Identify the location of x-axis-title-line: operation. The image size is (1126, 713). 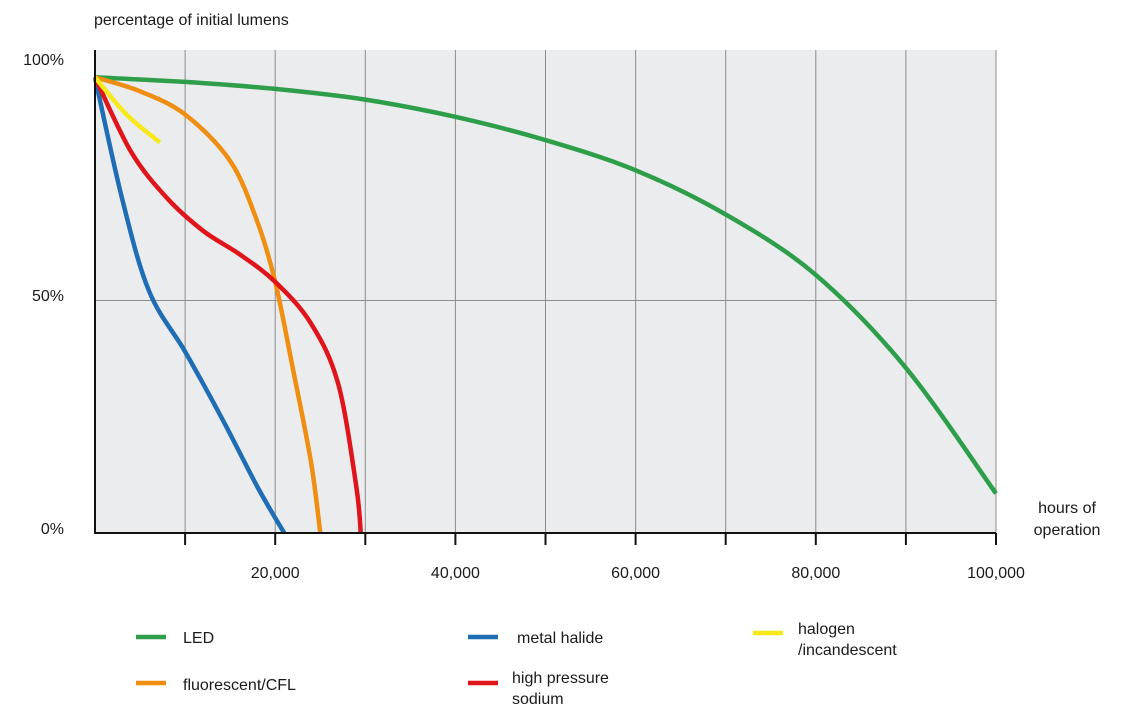
(1067, 530).